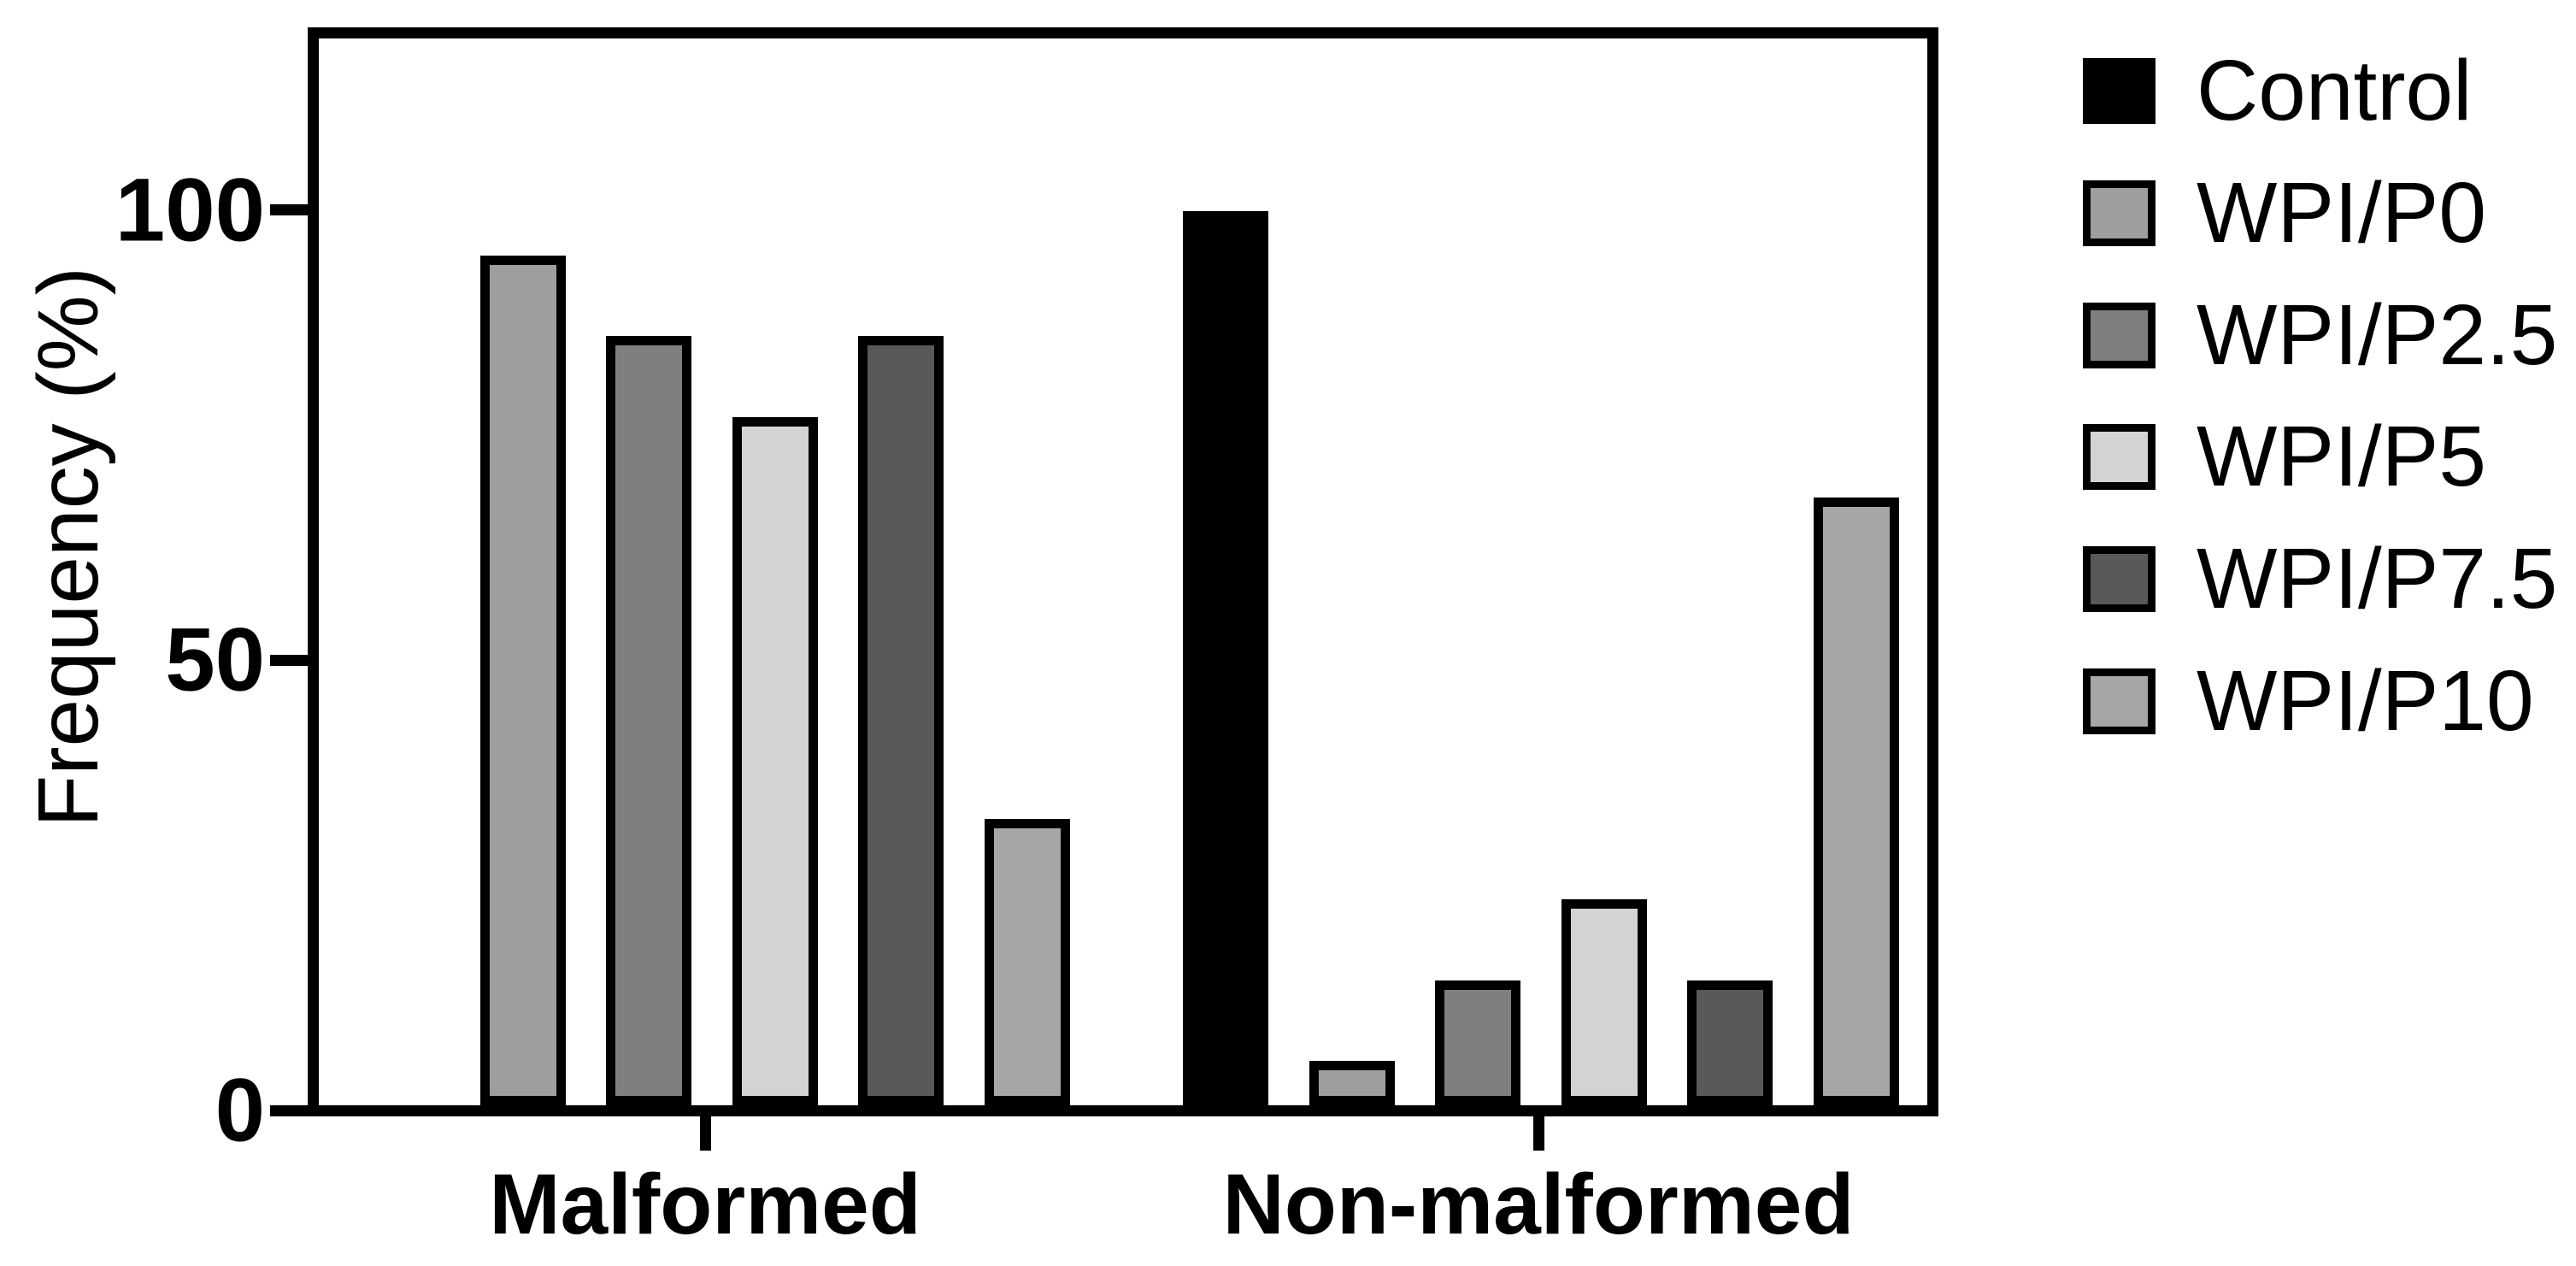 The image size is (2576, 1266). Describe the element at coordinates (775, 761) in the screenshot. I see `bar-malformed-wpi-p5` at that location.